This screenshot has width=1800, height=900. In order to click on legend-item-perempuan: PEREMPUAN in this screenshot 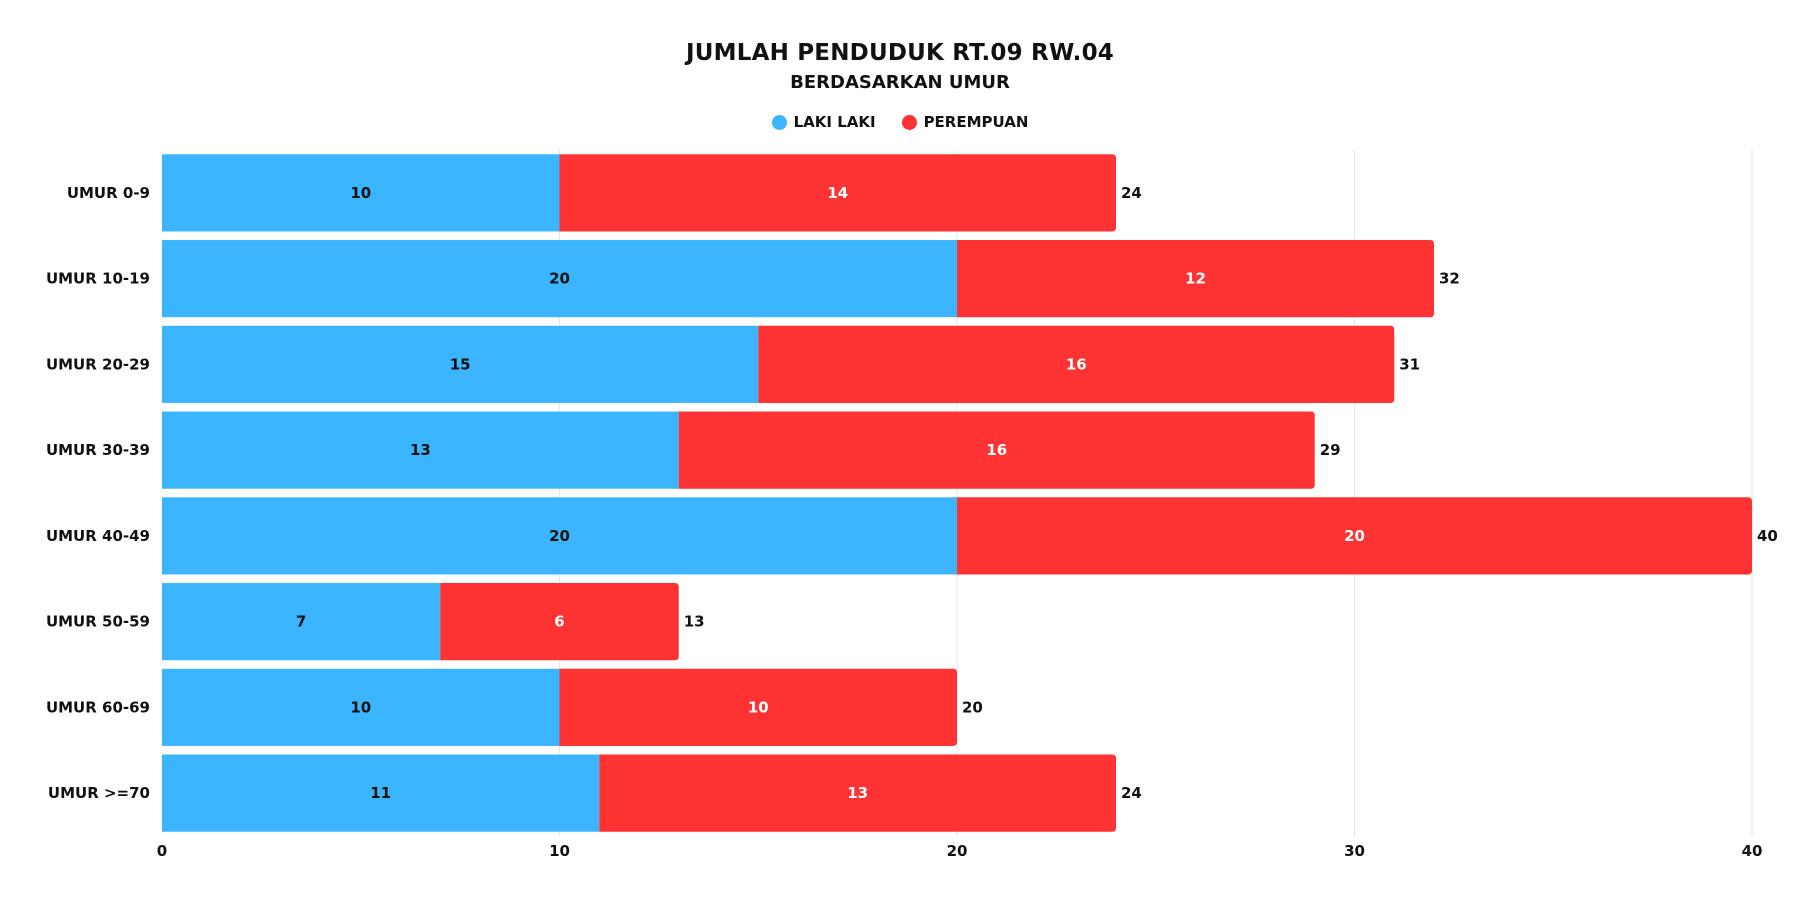, I will do `click(965, 122)`.